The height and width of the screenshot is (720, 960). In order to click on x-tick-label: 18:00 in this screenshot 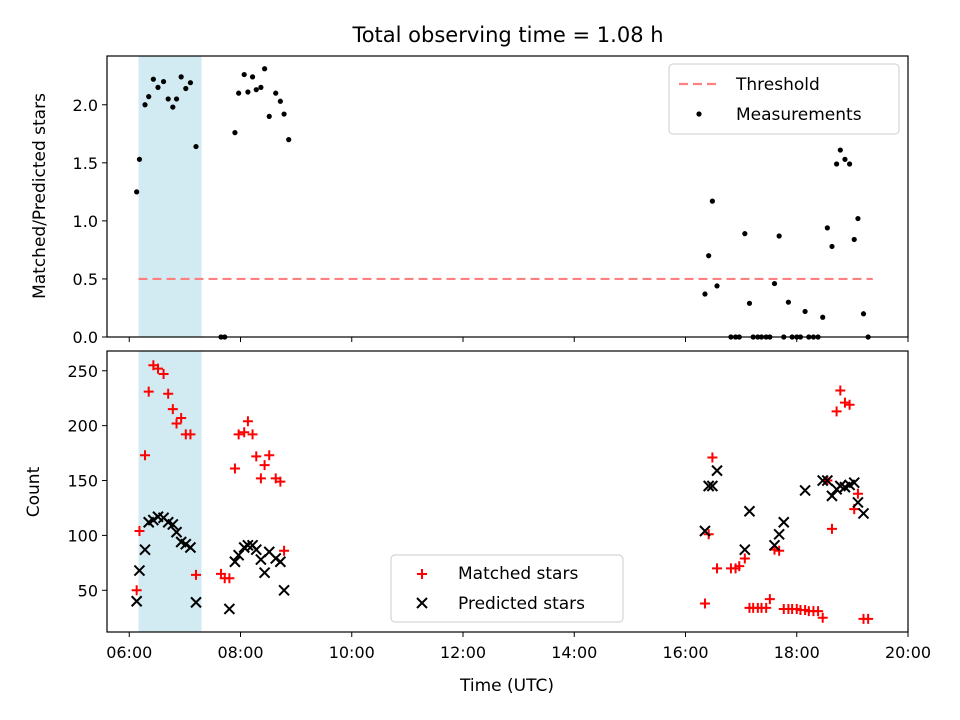, I will do `click(797, 652)`.